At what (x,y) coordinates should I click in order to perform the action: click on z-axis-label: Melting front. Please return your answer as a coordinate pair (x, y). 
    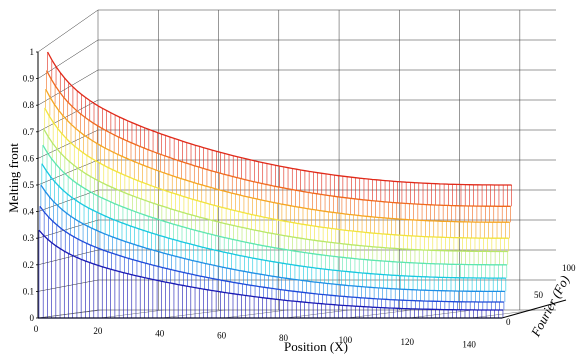
    Looking at the image, I should click on (13, 178).